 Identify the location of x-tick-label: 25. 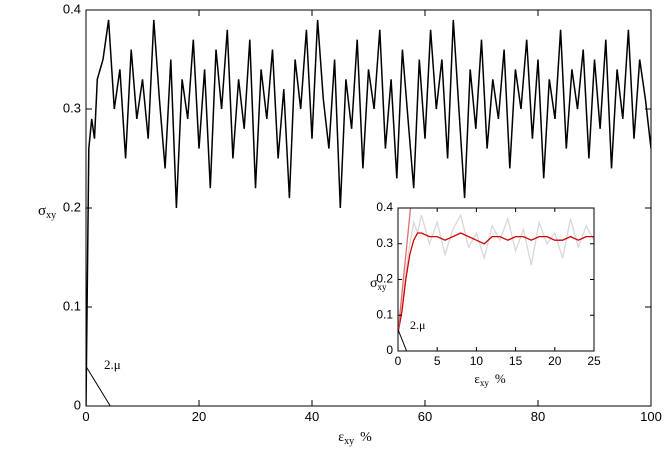
(594, 361).